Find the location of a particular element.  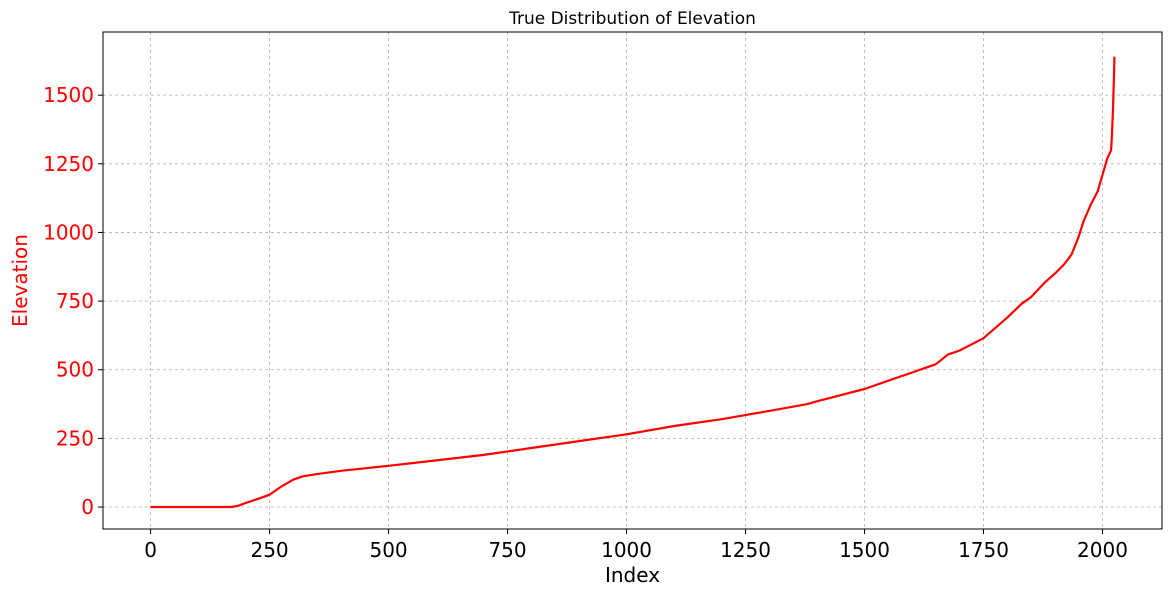

x-tick-label: 750 is located at coordinates (507, 550).